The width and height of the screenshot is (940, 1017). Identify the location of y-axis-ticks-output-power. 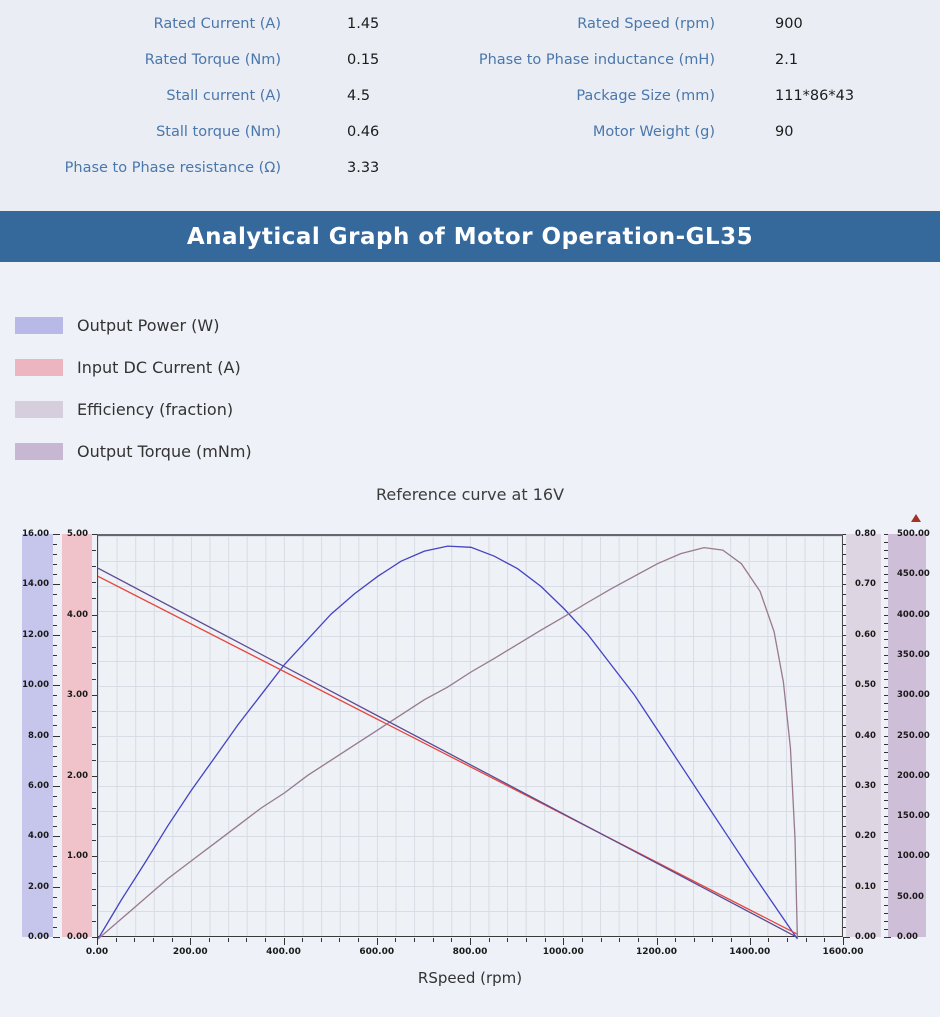
(56, 736).